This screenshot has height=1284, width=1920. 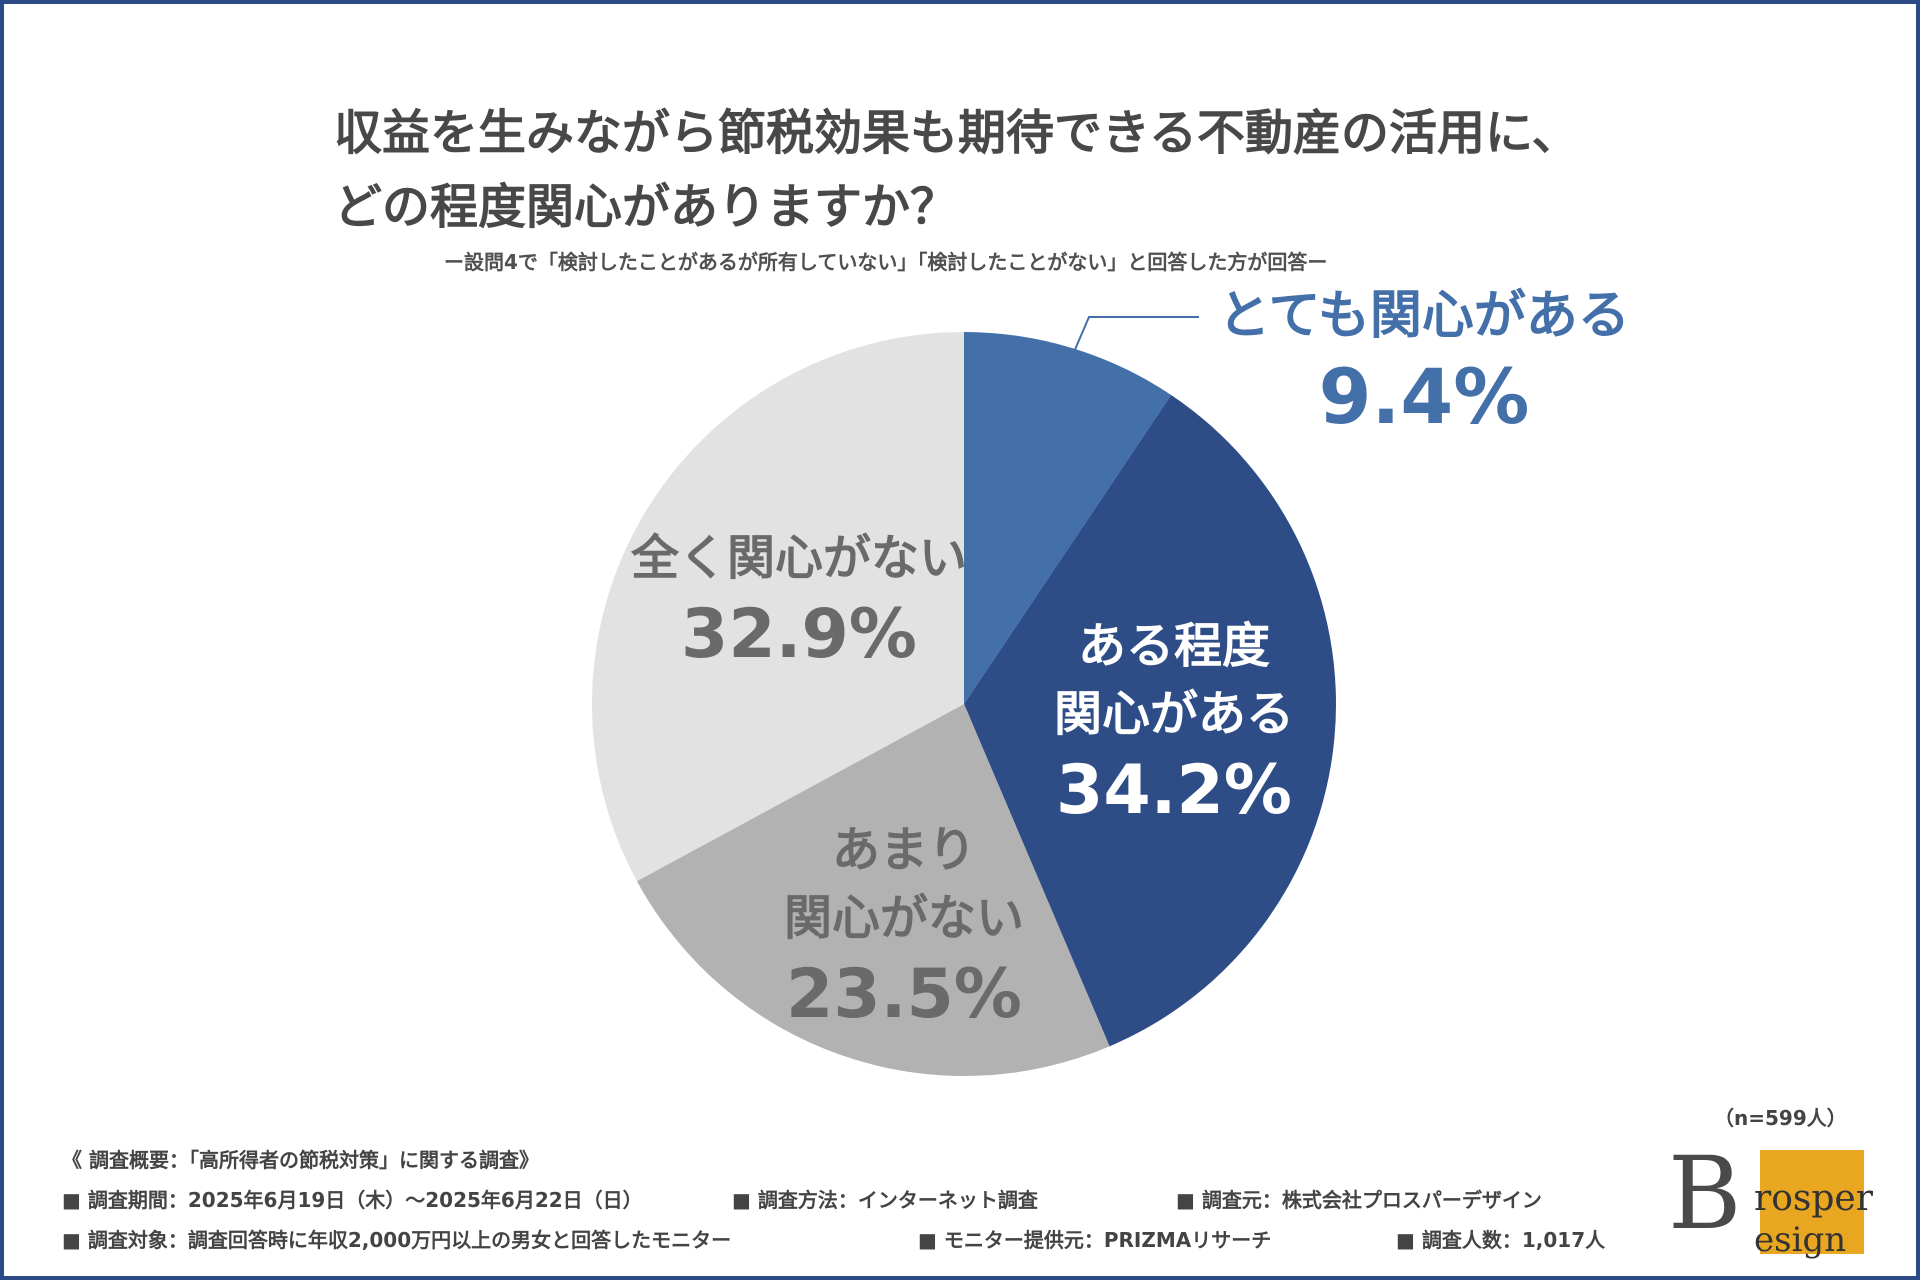 What do you see at coordinates (1095, 1240) in the screenshot?
I see `monitor-provider: ■ モニター提供元：PRIZMAリサーチ` at bounding box center [1095, 1240].